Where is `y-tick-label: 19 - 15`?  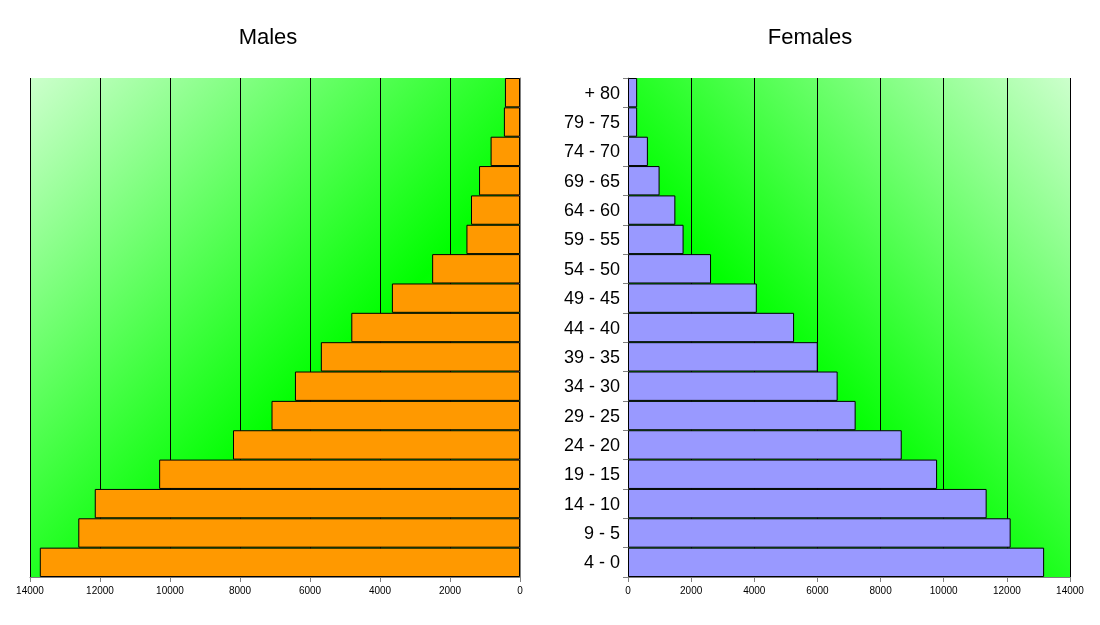 y-tick-label: 19 - 15 is located at coordinates (591, 474).